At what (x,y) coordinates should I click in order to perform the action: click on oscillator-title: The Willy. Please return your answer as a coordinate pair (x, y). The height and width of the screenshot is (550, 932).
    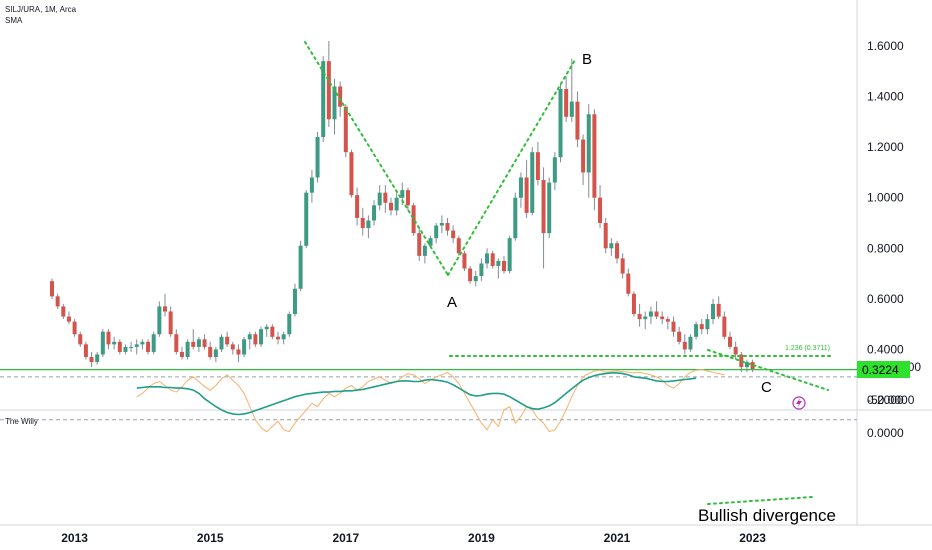
    Looking at the image, I should click on (21, 421).